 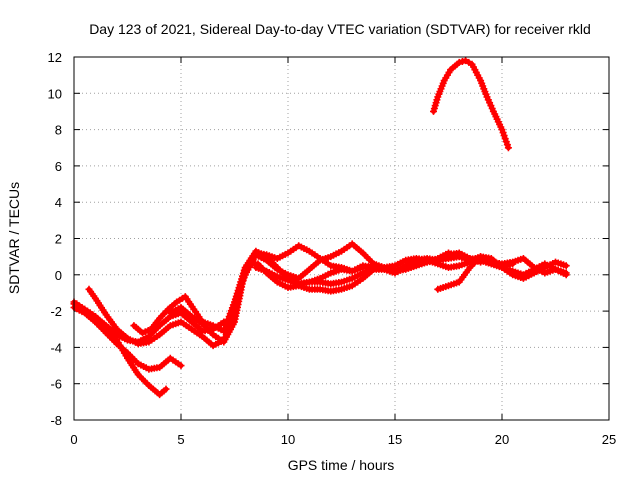 I want to click on y-tick-label: 0, so click(x=58, y=275).